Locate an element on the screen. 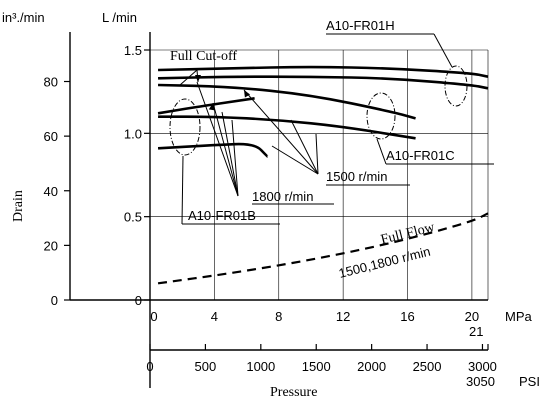  arrowhead-1800-a is located at coordinates (211, 107).